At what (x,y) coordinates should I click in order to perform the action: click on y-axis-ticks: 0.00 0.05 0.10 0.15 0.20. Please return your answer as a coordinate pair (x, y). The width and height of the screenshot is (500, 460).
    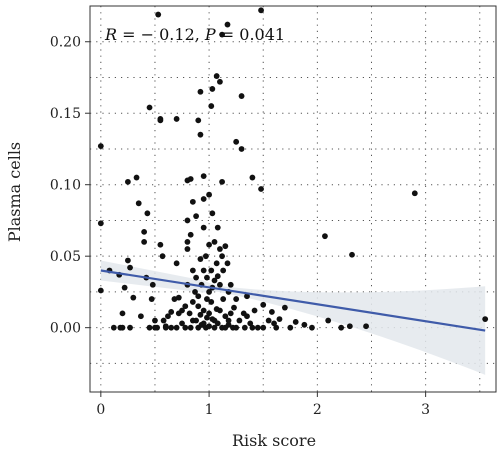
    Looking at the image, I should click on (70, 186).